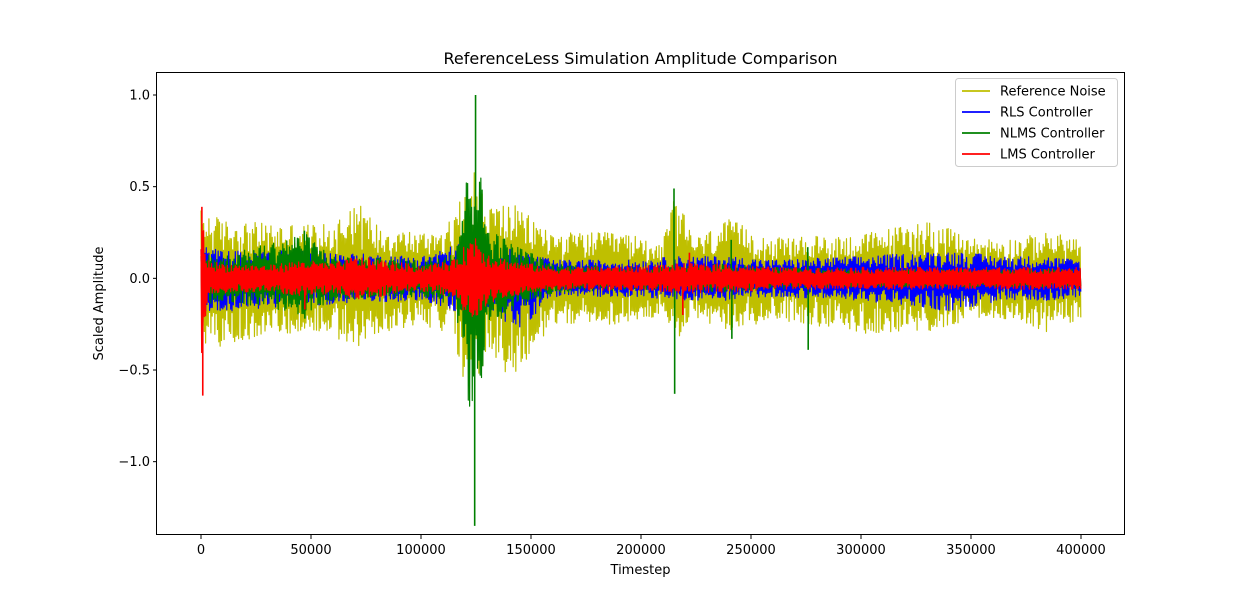  What do you see at coordinates (641, 550) in the screenshot?
I see `x-tick-label: 200000` at bounding box center [641, 550].